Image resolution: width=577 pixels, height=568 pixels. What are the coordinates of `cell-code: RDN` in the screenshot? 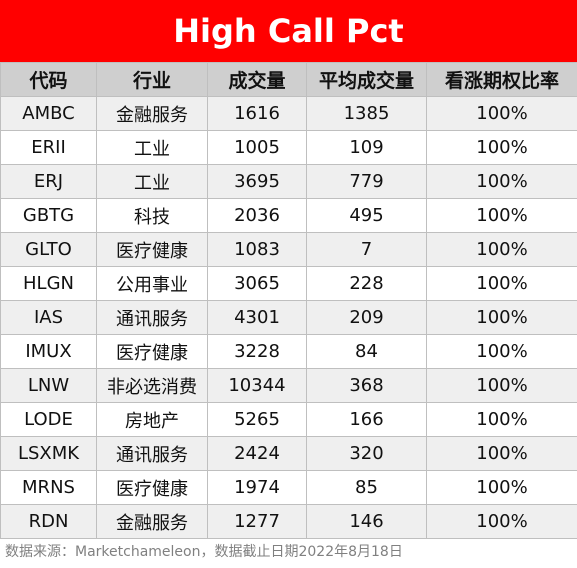 It's located at (48, 521).